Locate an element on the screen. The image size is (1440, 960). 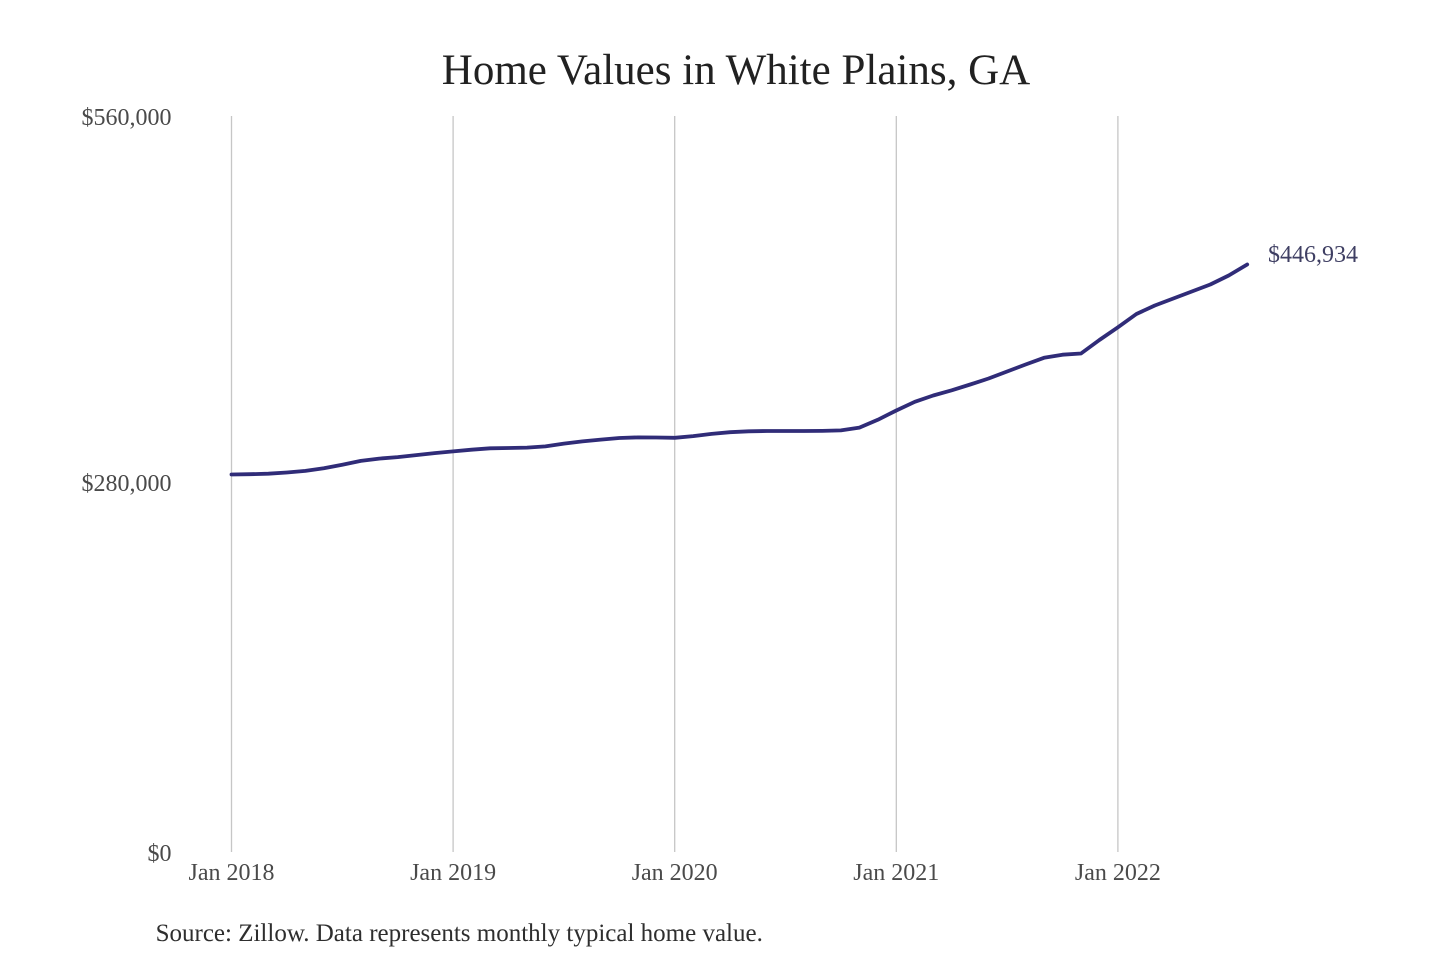
svg-text: $560,000 is located at coordinates (127, 118).